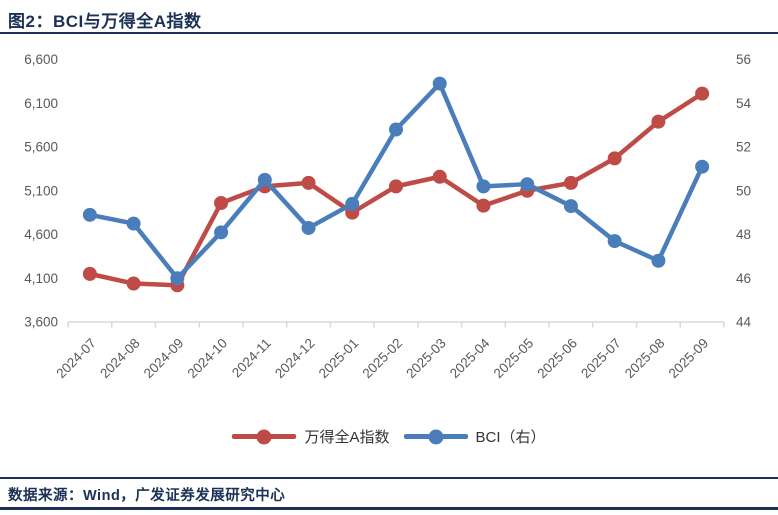 The width and height of the screenshot is (778, 515). I want to click on figure-title: 图2：BCI与万得全A指数, so click(105, 21).